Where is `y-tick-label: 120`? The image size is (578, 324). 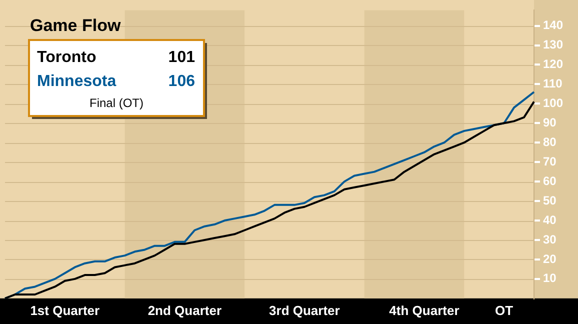
y-tick-label: 120 is located at coordinates (553, 64).